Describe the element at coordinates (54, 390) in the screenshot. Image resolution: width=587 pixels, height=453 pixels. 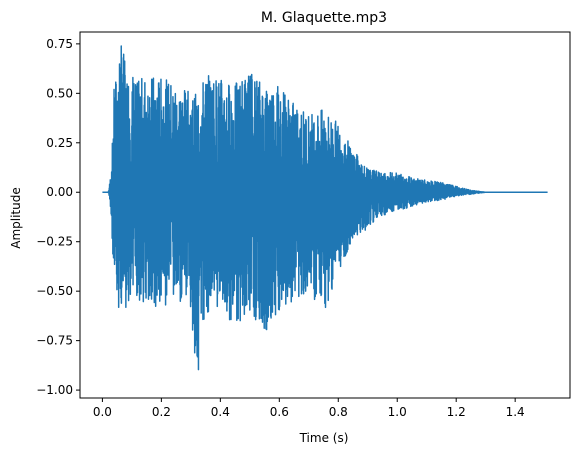
I see `y-tick-label: −1.00` at that location.